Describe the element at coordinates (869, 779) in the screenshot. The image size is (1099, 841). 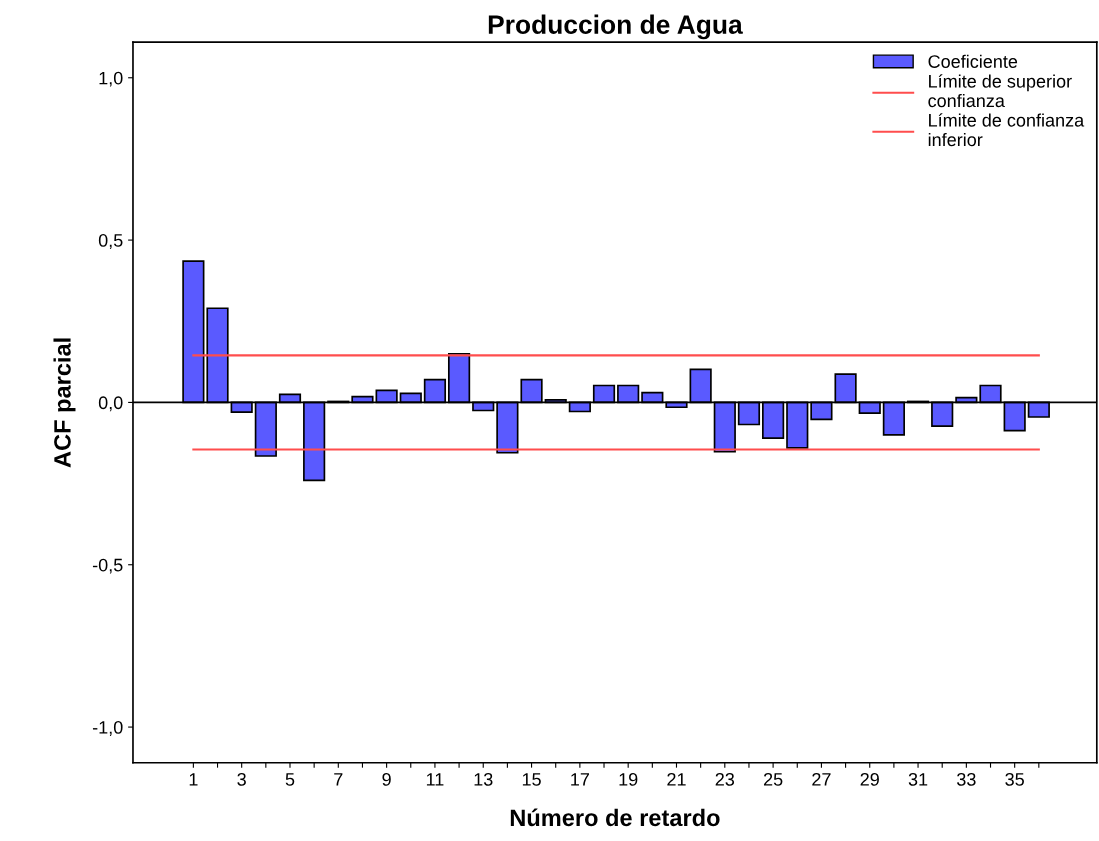
I see `x-tick-label: 29` at that location.